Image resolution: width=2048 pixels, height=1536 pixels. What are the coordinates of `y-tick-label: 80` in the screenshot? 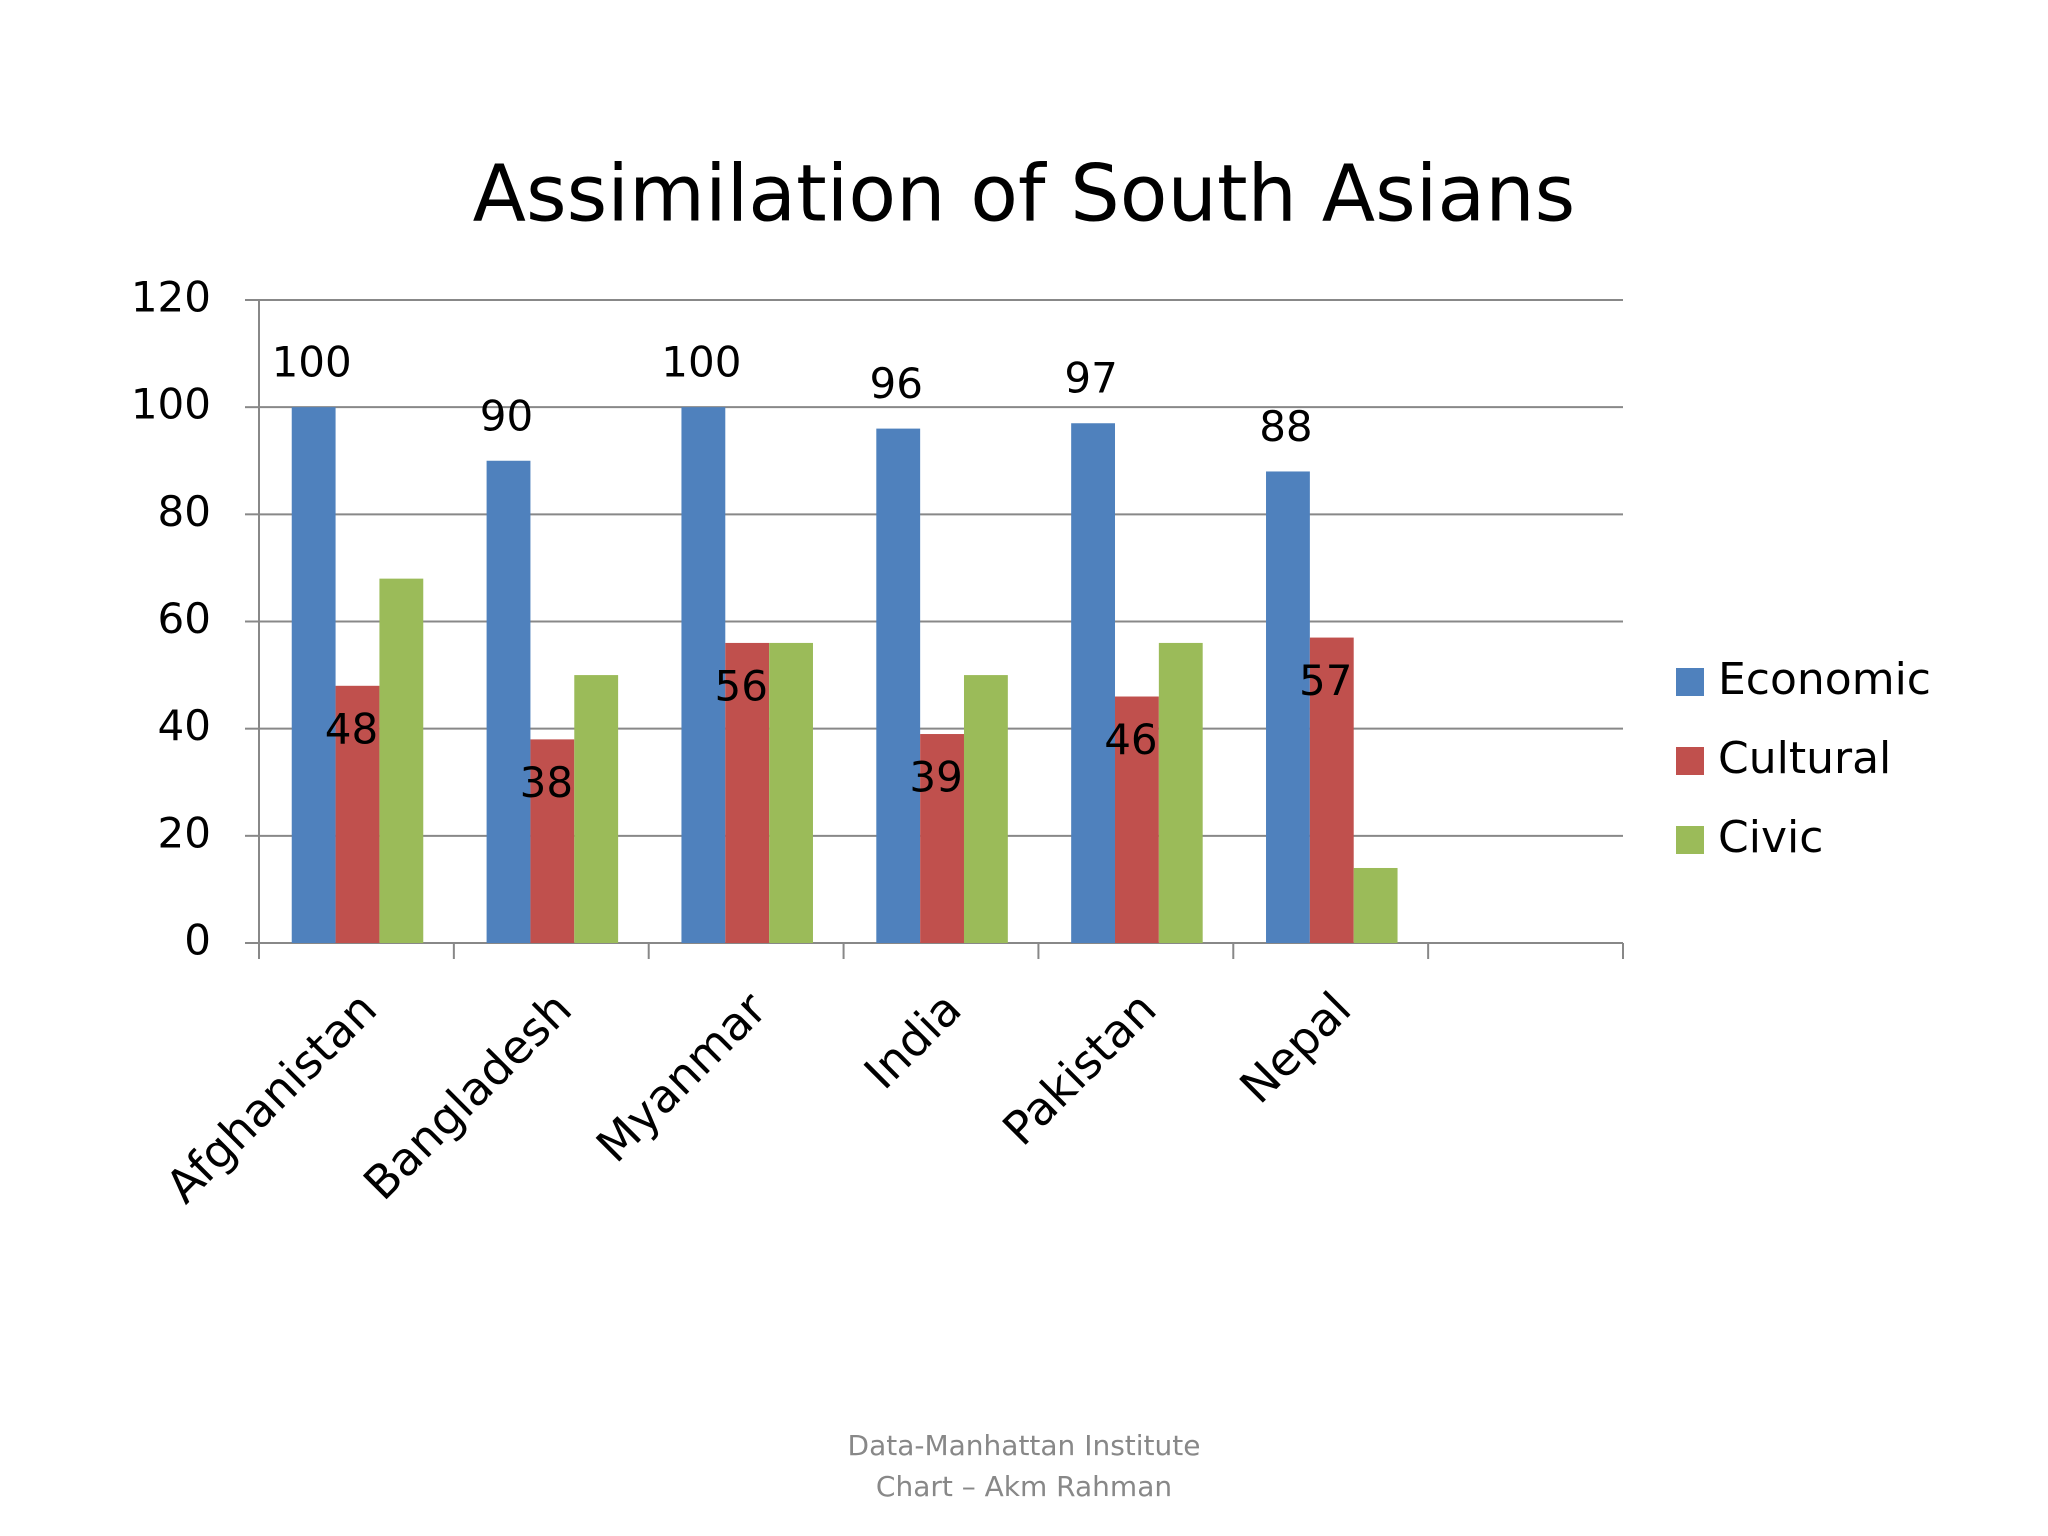 It's located at (184, 511).